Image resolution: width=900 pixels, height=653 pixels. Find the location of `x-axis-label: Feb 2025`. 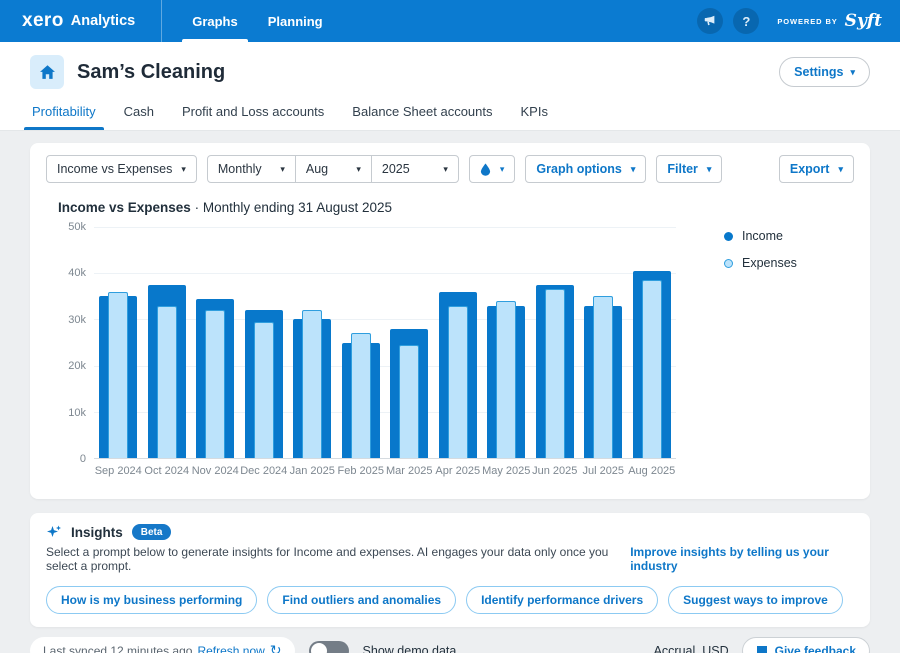

x-axis-label: Feb 2025 is located at coordinates (360, 471).